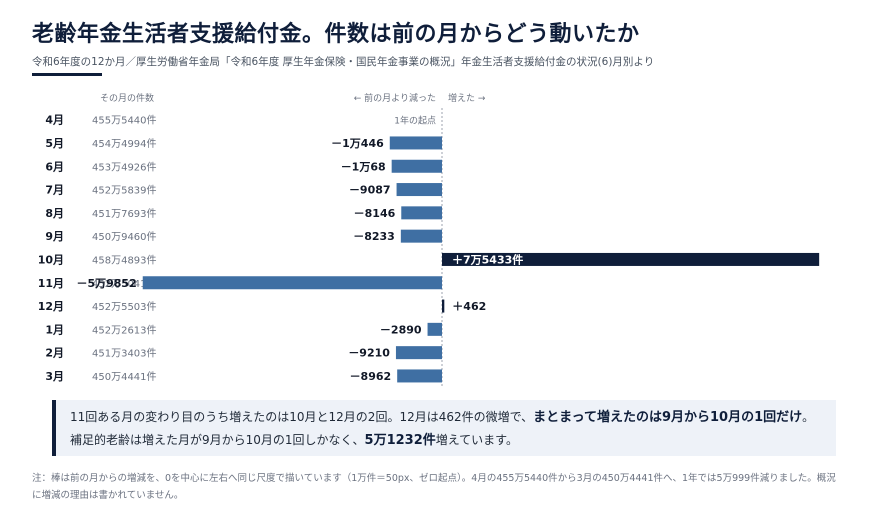 The width and height of the screenshot is (870, 529). I want to click on value-label: －1万446, so click(357, 143).